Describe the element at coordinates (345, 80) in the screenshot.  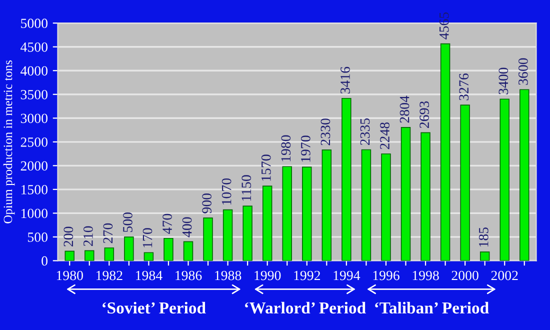
I see `data-label: 3416` at that location.